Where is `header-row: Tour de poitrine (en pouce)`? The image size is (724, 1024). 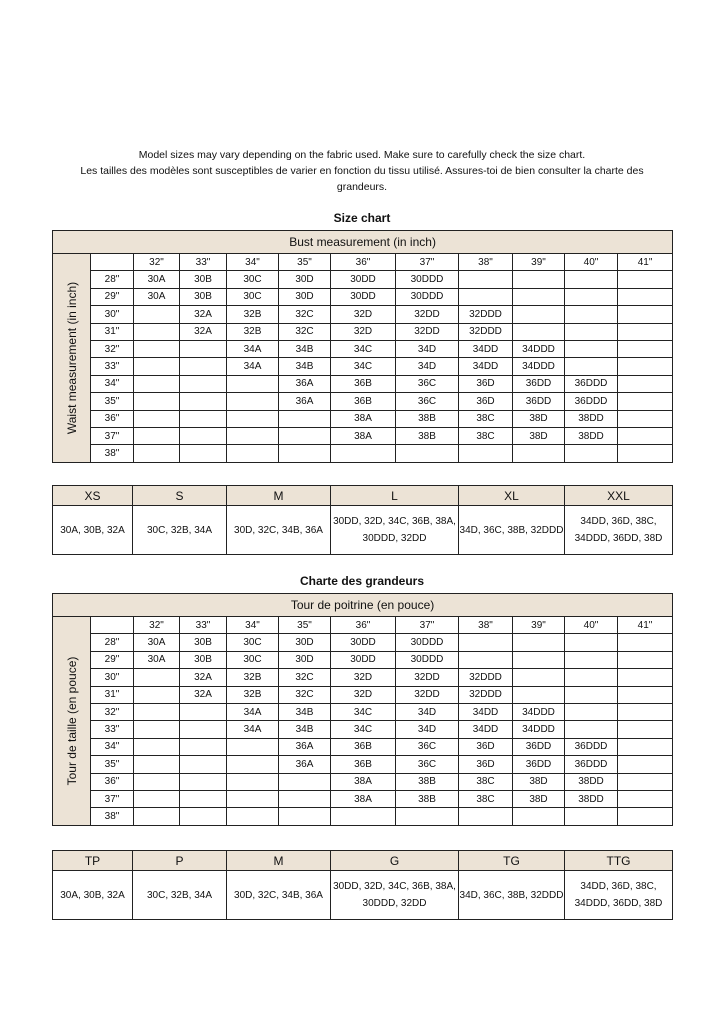 header-row: Tour de poitrine (en pouce) is located at coordinates (362, 605).